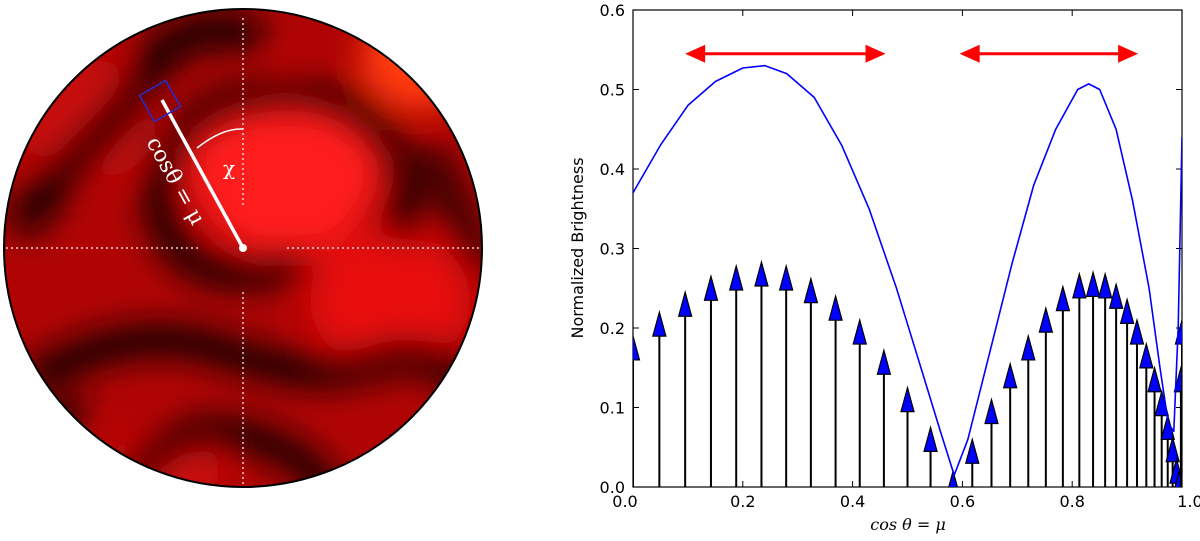 The width and height of the screenshot is (1200, 541). What do you see at coordinates (229, 168) in the screenshot?
I see `chi-label: χ` at bounding box center [229, 168].